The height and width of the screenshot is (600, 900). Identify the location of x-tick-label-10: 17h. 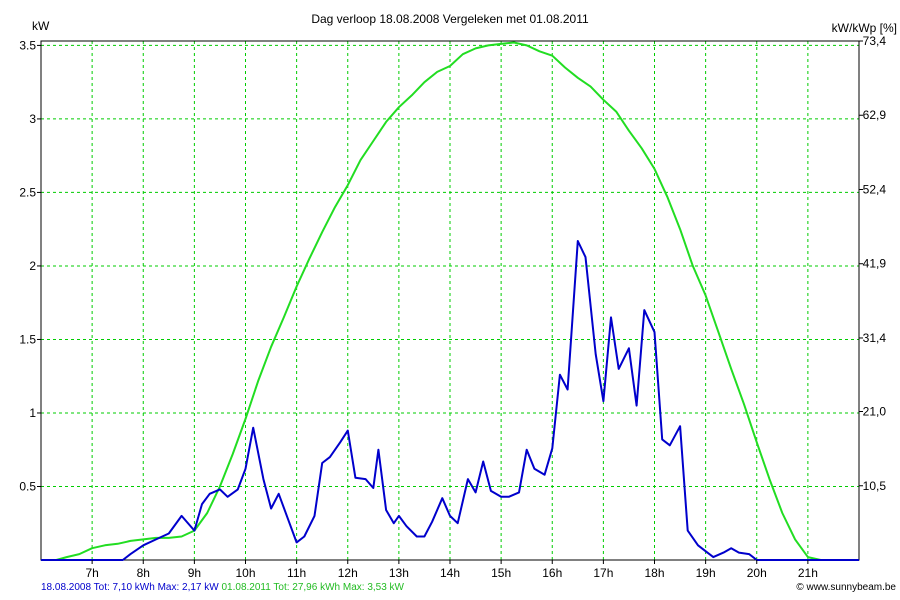
(603, 573).